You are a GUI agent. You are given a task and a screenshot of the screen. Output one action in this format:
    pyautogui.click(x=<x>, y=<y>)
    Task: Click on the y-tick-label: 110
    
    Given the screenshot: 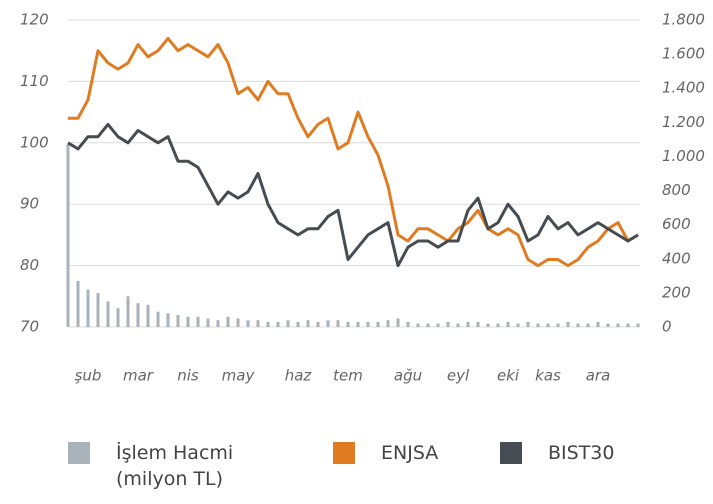 What is the action you would take?
    pyautogui.click(x=34, y=81)
    